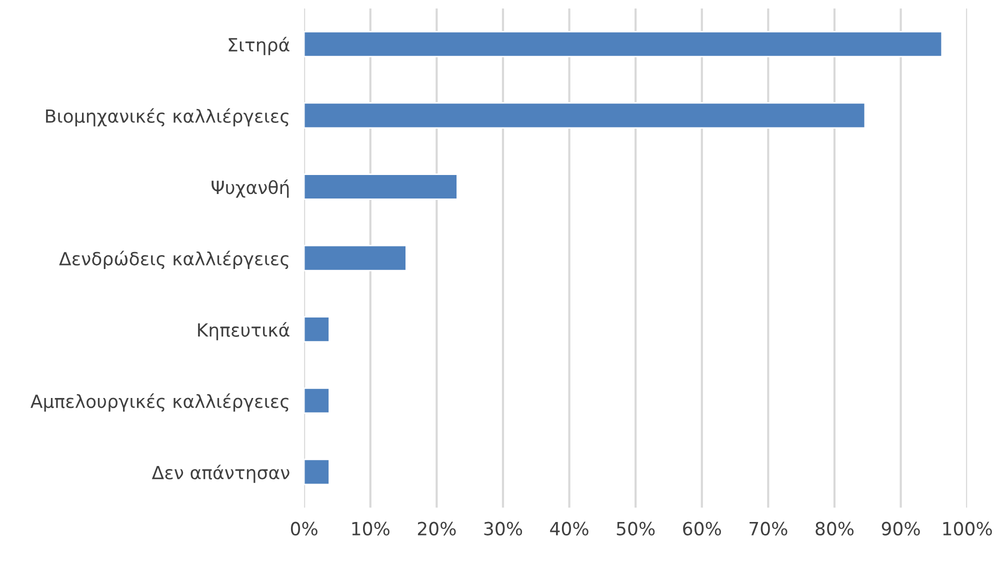 The width and height of the screenshot is (997, 564). I want to click on x-tick-label: 10%, so click(371, 529).